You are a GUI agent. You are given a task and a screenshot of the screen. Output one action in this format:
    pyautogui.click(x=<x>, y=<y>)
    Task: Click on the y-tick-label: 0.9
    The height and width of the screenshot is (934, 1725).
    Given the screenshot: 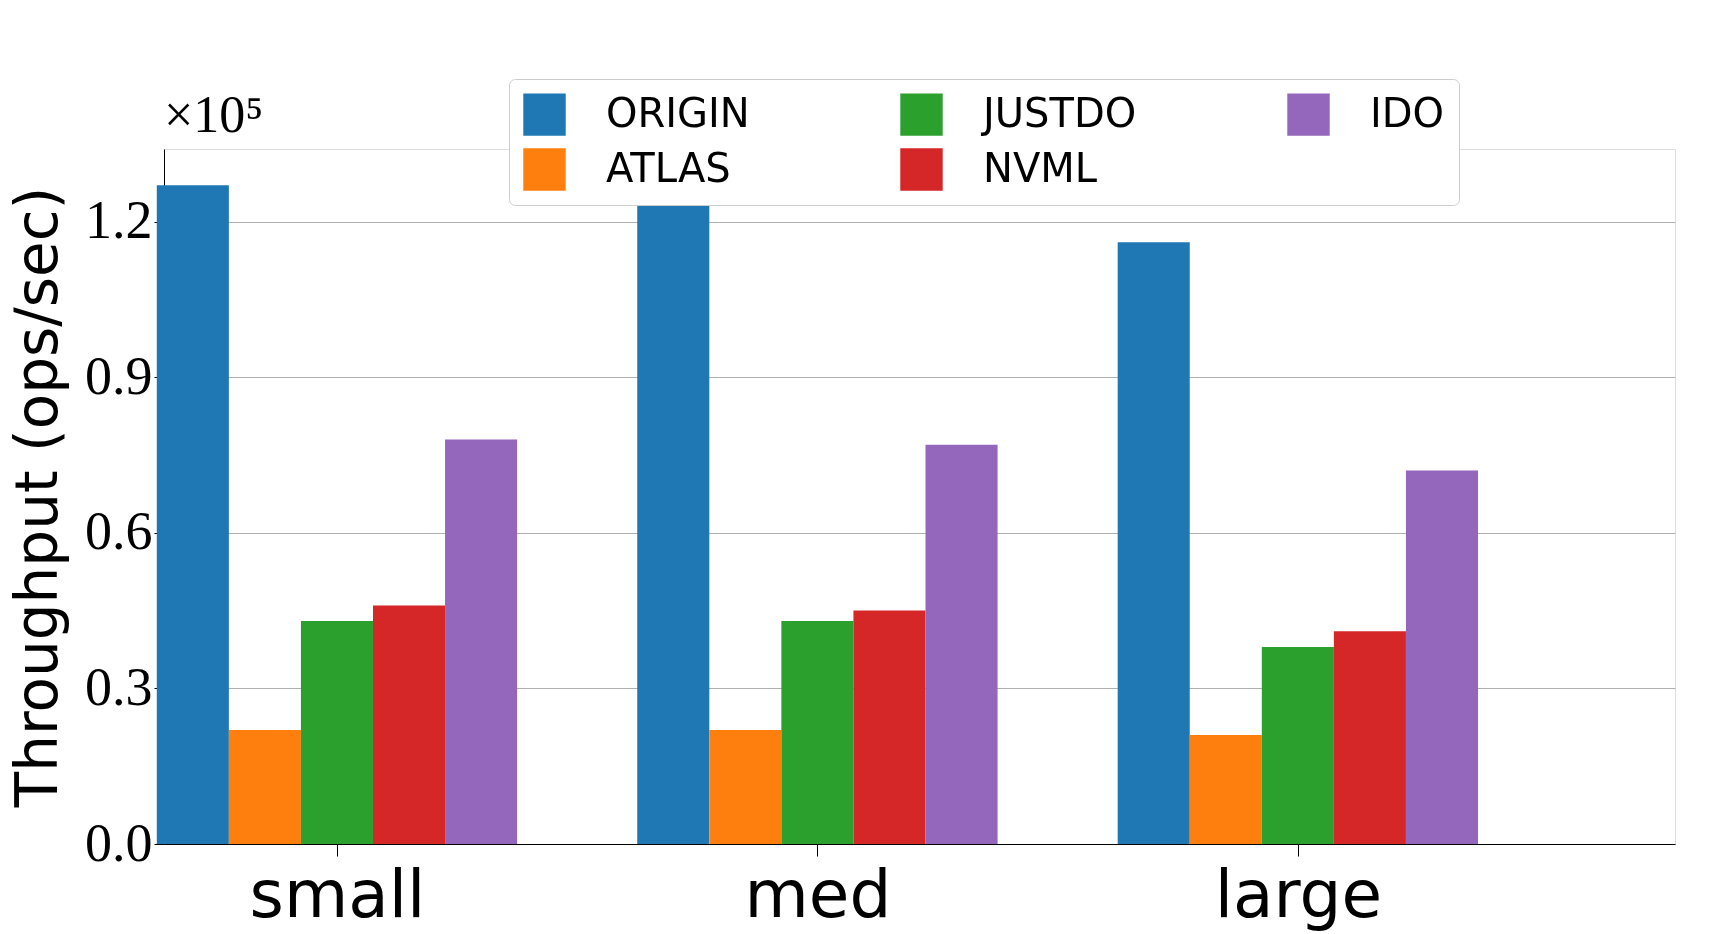 What is the action you would take?
    pyautogui.click(x=119, y=375)
    